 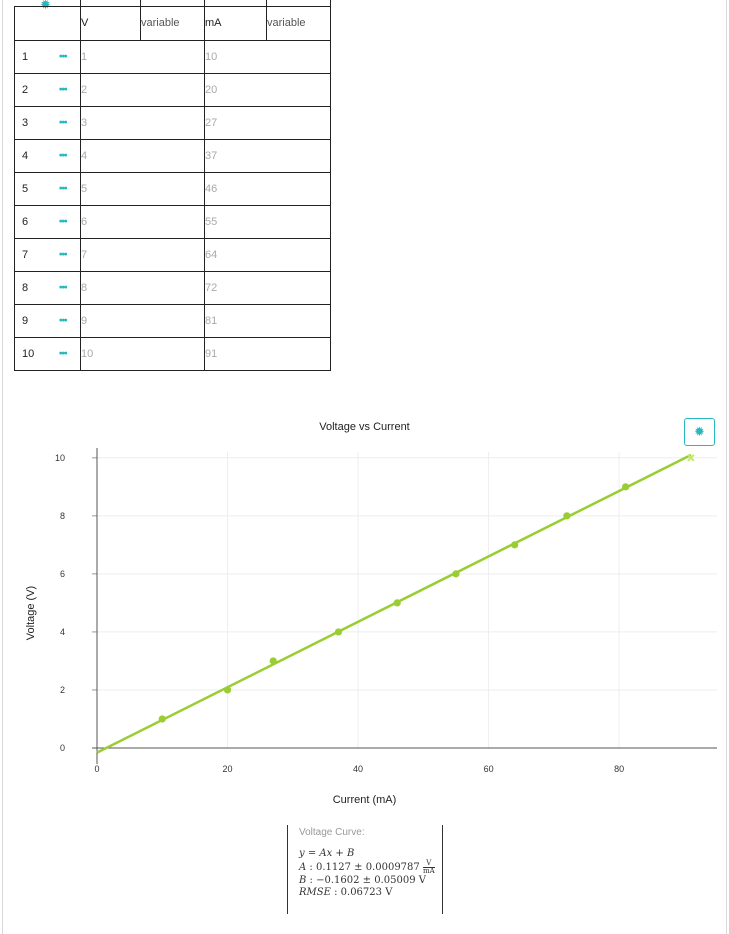 What do you see at coordinates (303, 867) in the screenshot?
I see `fit-a-label: A` at bounding box center [303, 867].